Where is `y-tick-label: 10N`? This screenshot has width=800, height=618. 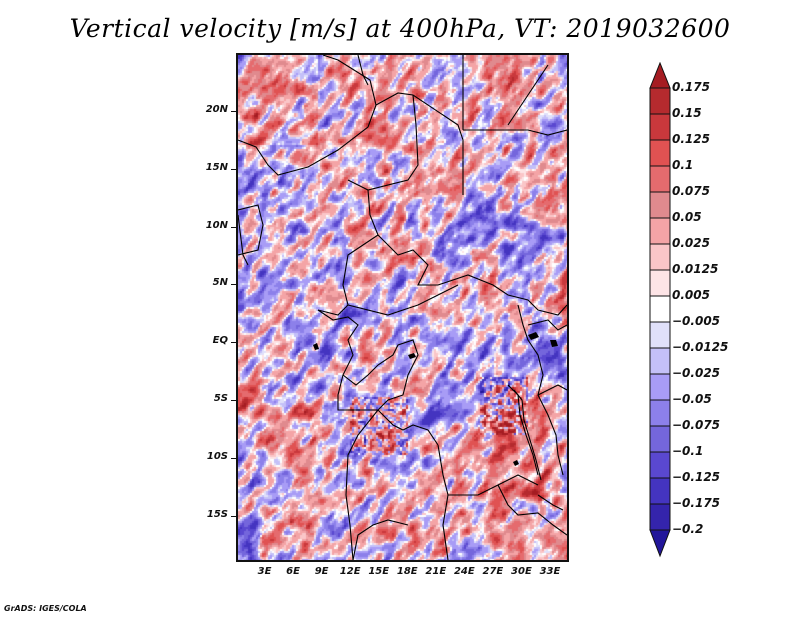
y-tick-label: 10N is located at coordinates (216, 225).